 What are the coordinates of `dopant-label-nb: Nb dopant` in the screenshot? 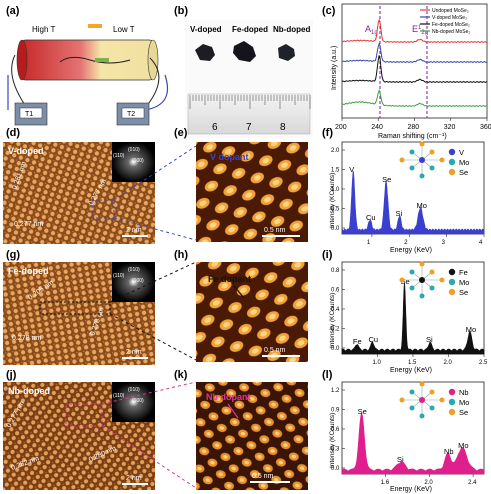 It's located at (228, 397).